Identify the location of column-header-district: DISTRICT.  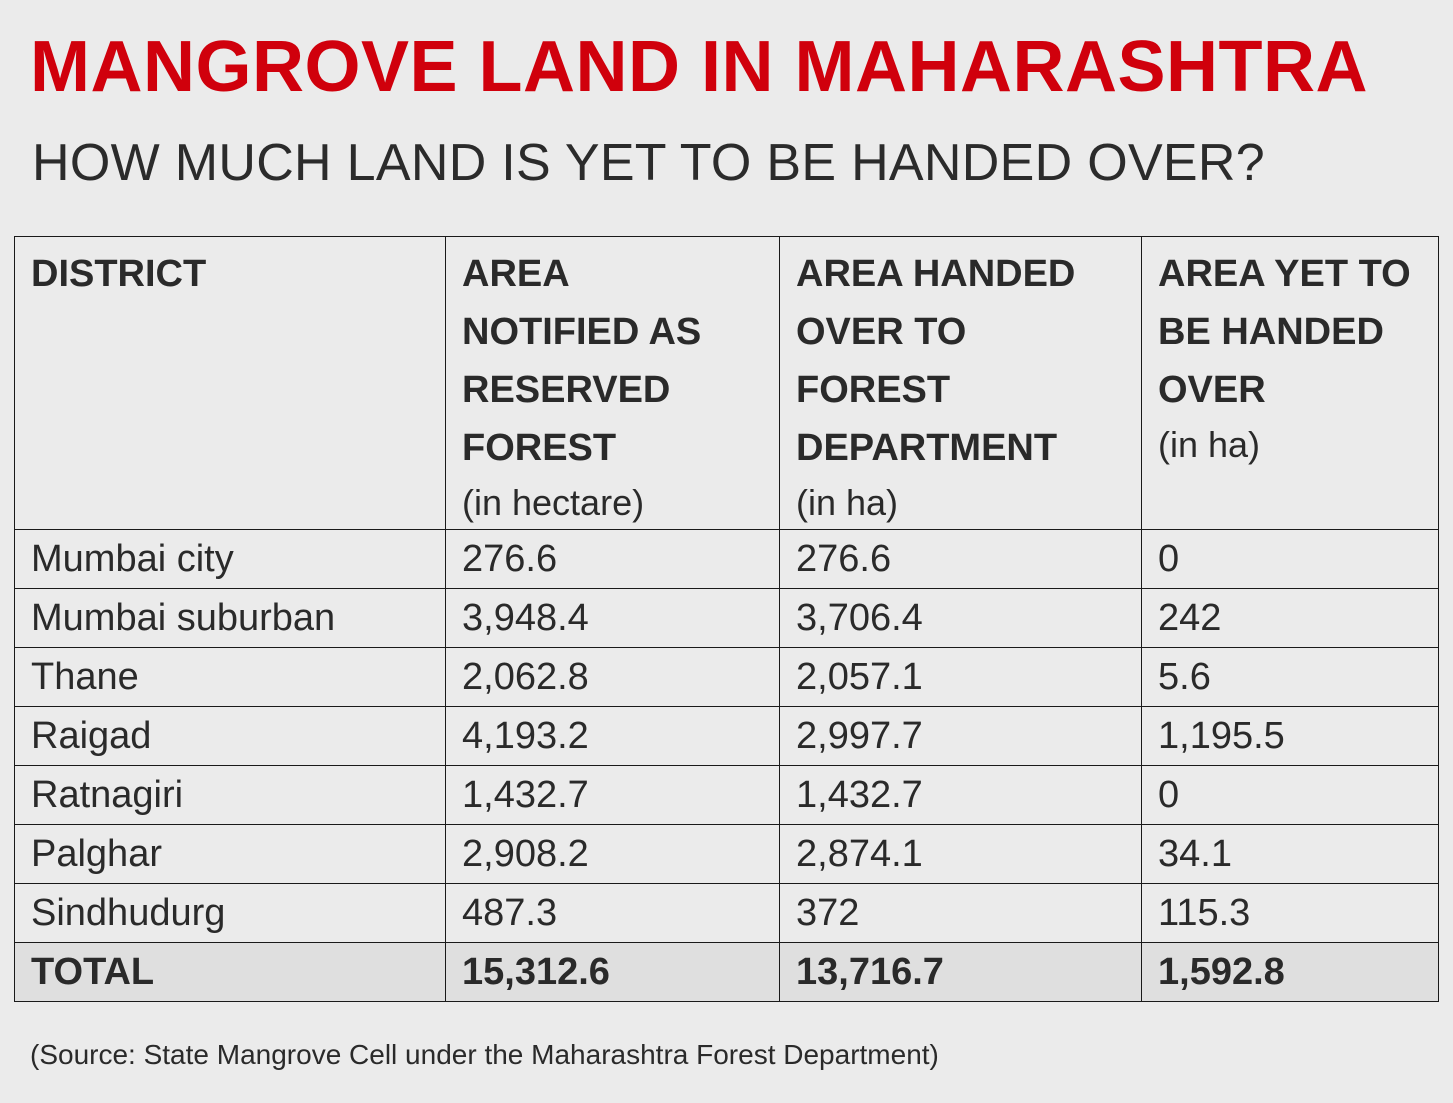
(230, 383).